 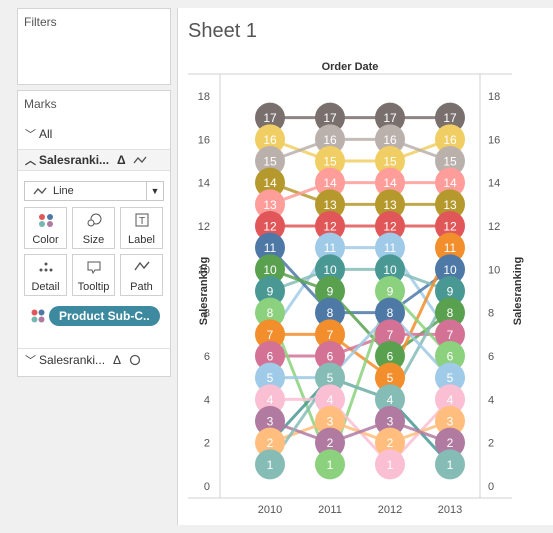 What do you see at coordinates (140, 160) in the screenshot?
I see `line-mark-icon` at bounding box center [140, 160].